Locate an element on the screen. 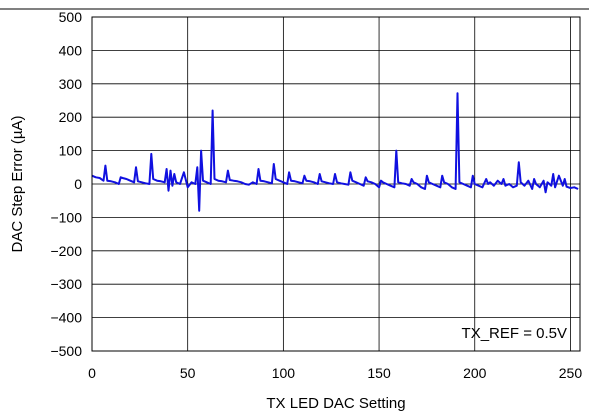  x-axis-title: TX LED DAC Setting is located at coordinates (335, 403).